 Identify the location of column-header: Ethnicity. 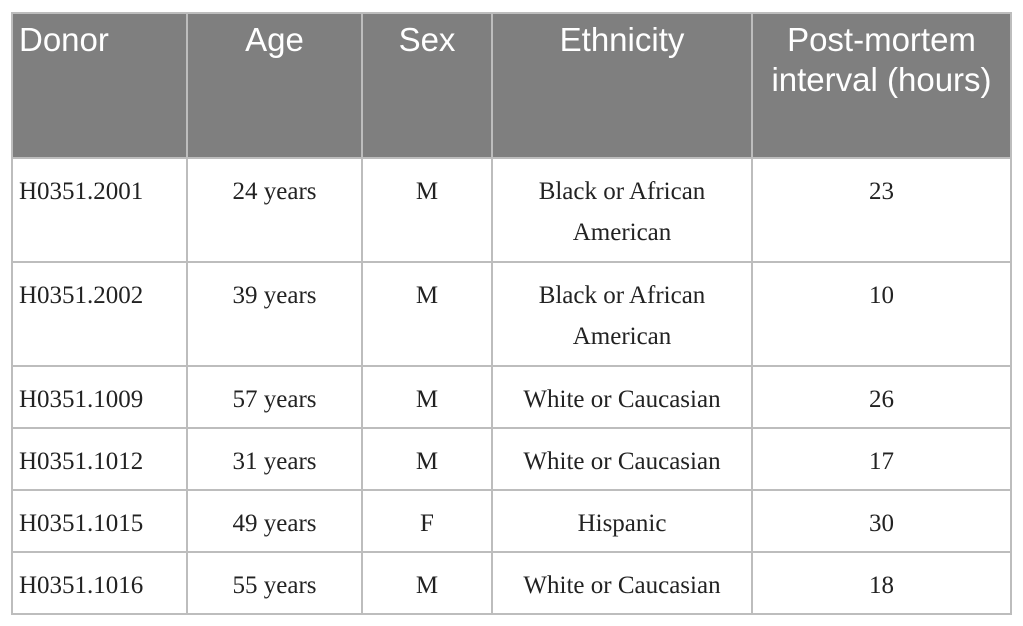
(622, 85).